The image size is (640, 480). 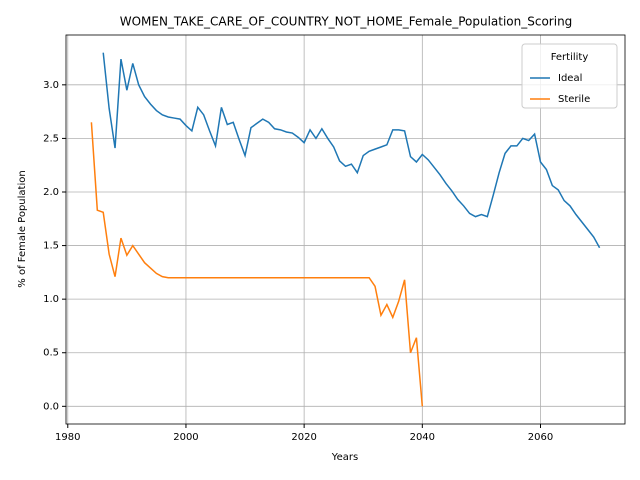 What do you see at coordinates (51, 406) in the screenshot?
I see `y-tick-label: 0.0` at bounding box center [51, 406].